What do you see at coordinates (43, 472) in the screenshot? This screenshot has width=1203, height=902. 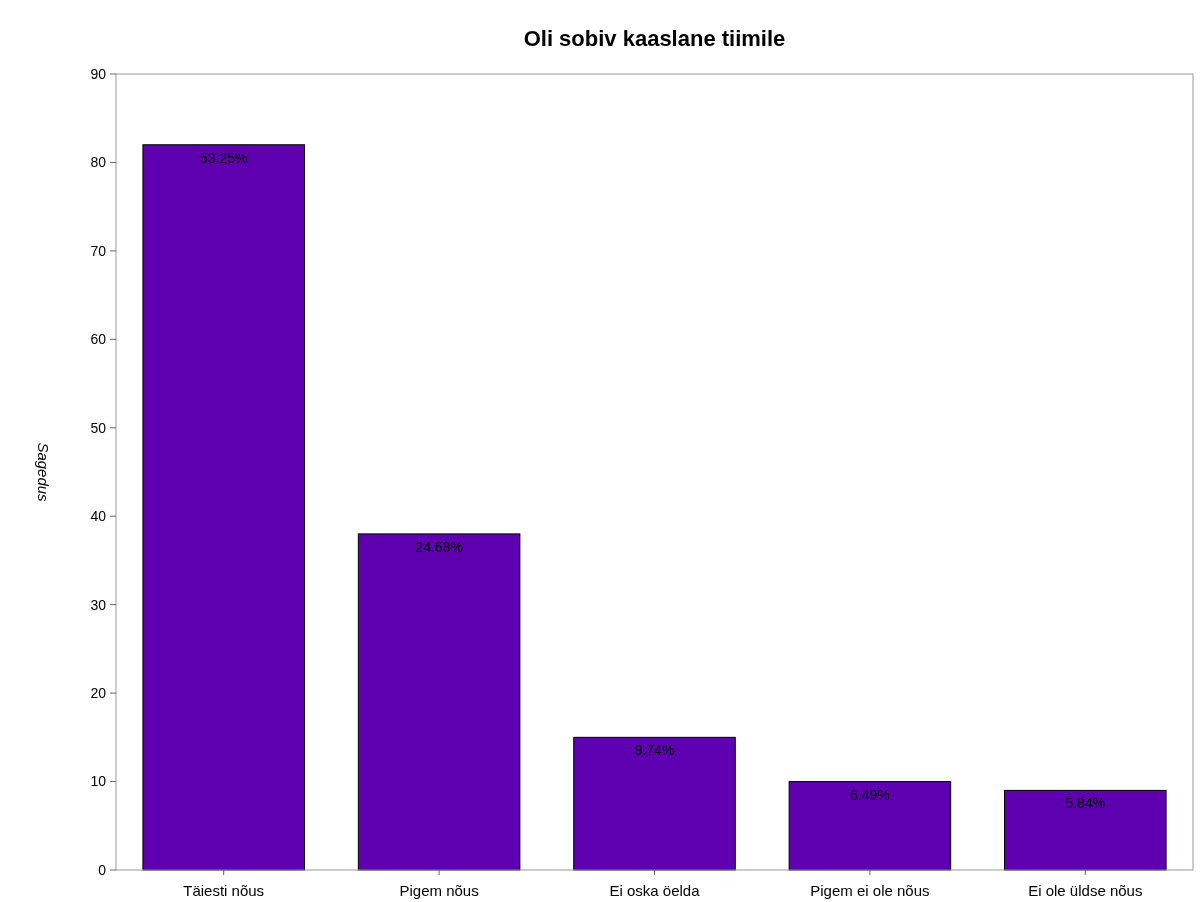 I see `y-axis-title: Sagedus` at bounding box center [43, 472].